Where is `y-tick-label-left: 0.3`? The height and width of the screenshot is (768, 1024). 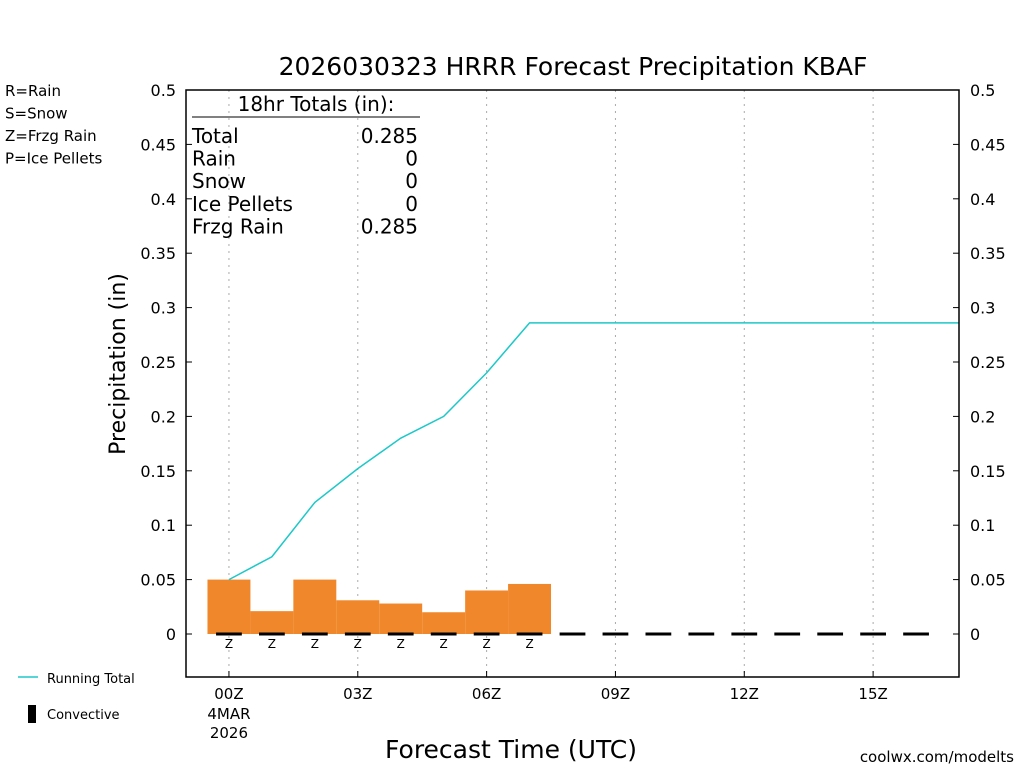
y-tick-label-left: 0.3 is located at coordinates (163, 308).